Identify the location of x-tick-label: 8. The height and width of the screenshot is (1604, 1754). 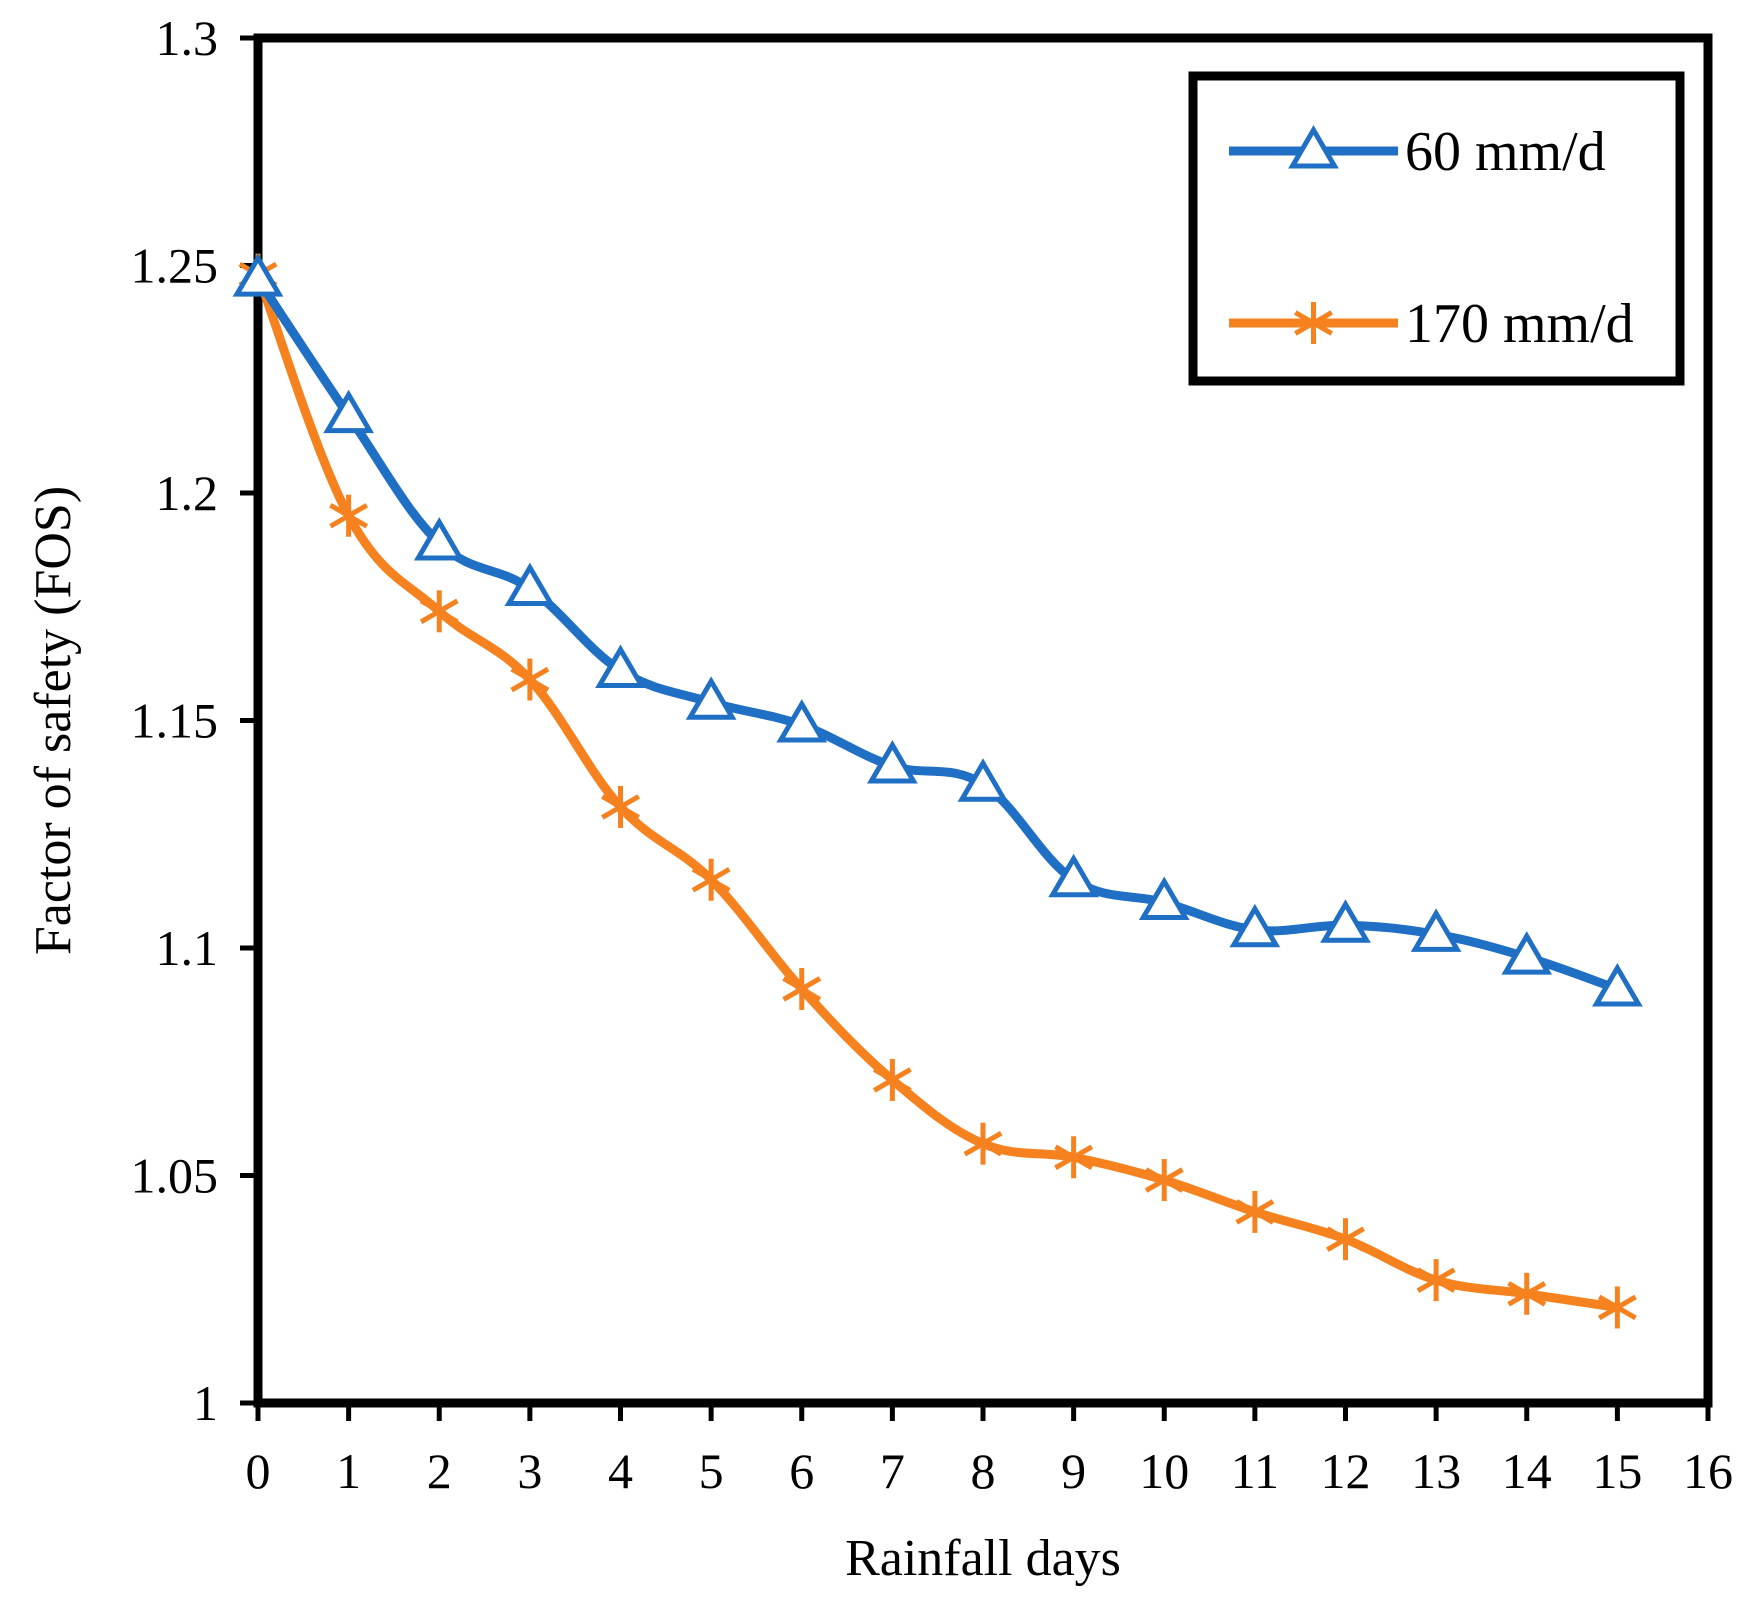
(983, 1471).